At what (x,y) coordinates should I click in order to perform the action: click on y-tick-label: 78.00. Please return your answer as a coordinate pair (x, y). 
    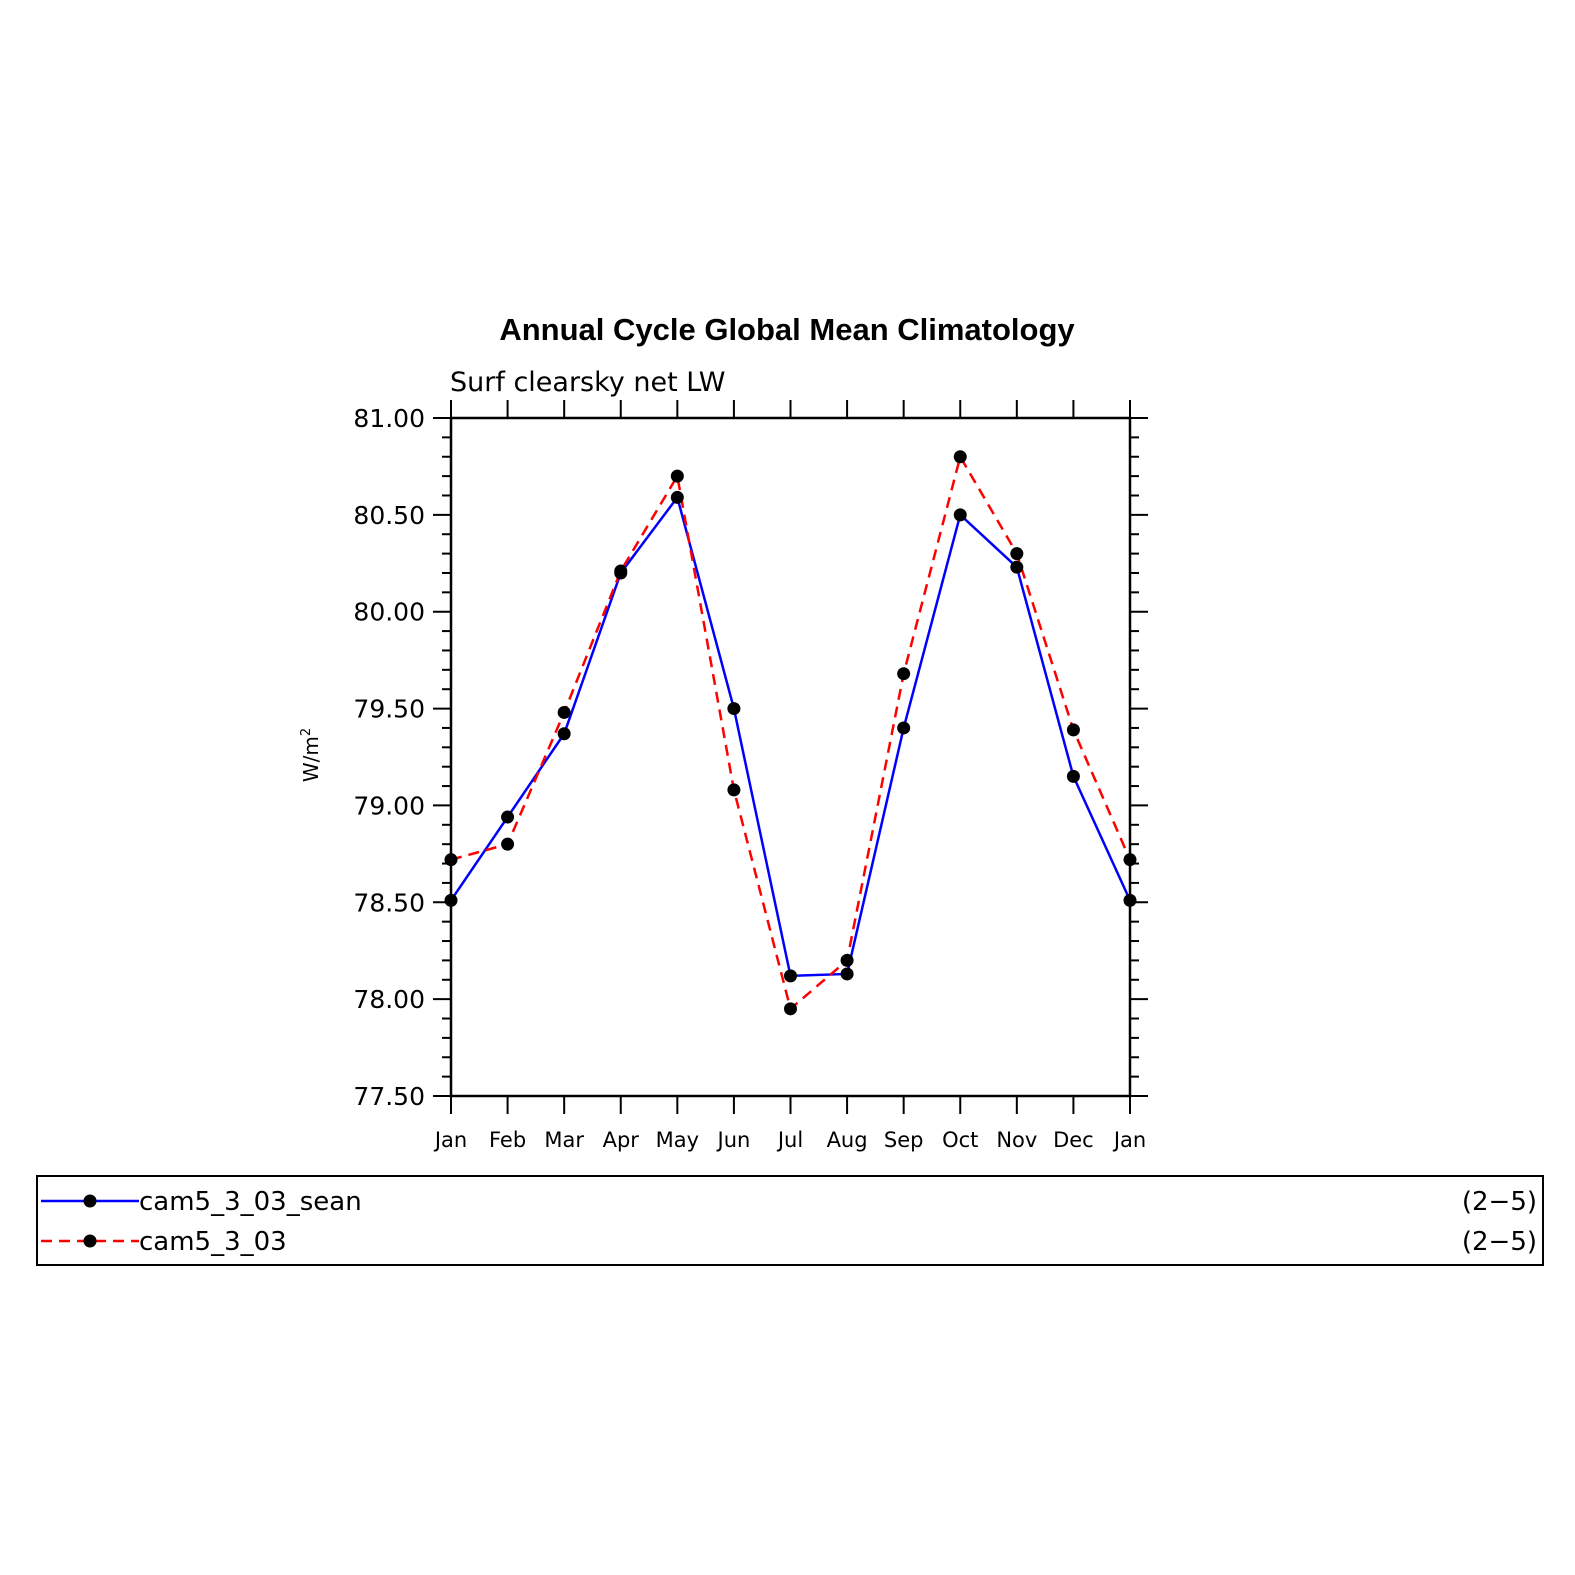
    Looking at the image, I should click on (389, 999).